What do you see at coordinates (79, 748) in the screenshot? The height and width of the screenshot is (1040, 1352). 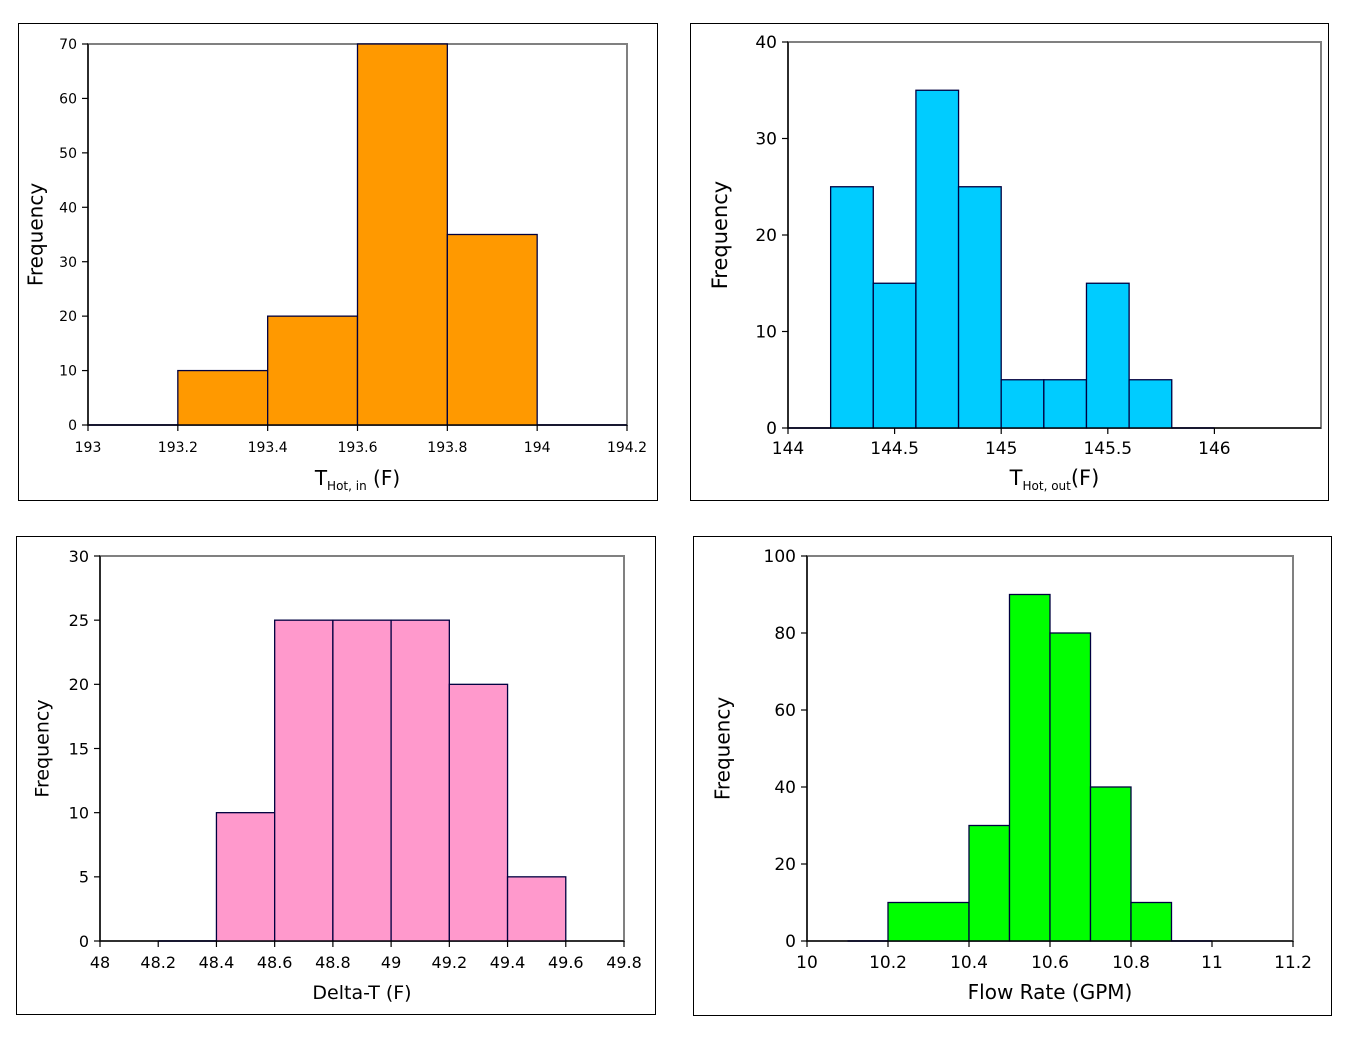 I see `y-tick-label: 15` at bounding box center [79, 748].